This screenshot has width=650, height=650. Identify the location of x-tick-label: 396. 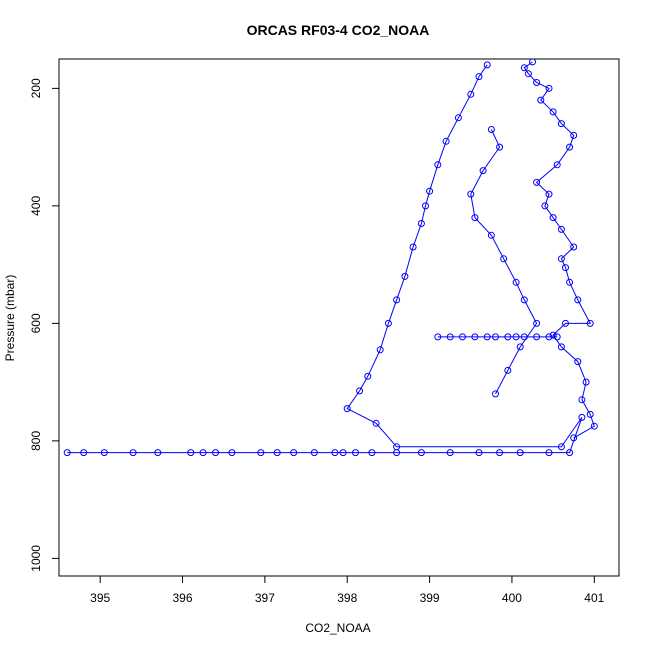
(183, 598).